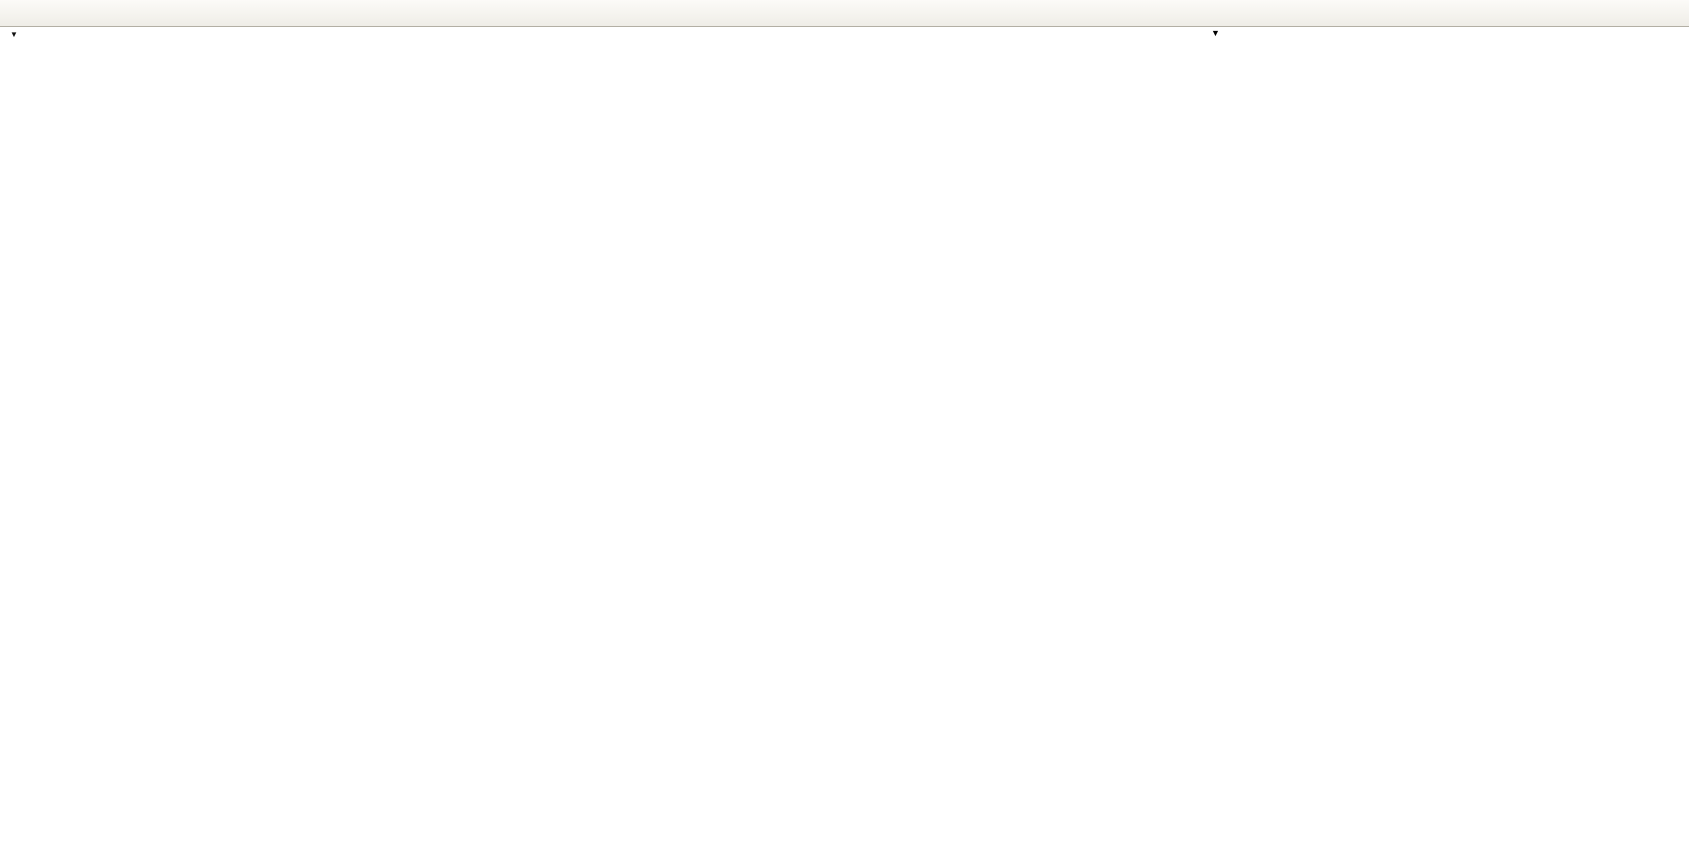 This screenshot has height=862, width=1689. Describe the element at coordinates (12, 742) in the screenshot. I see `rsi-indicator-label` at that location.